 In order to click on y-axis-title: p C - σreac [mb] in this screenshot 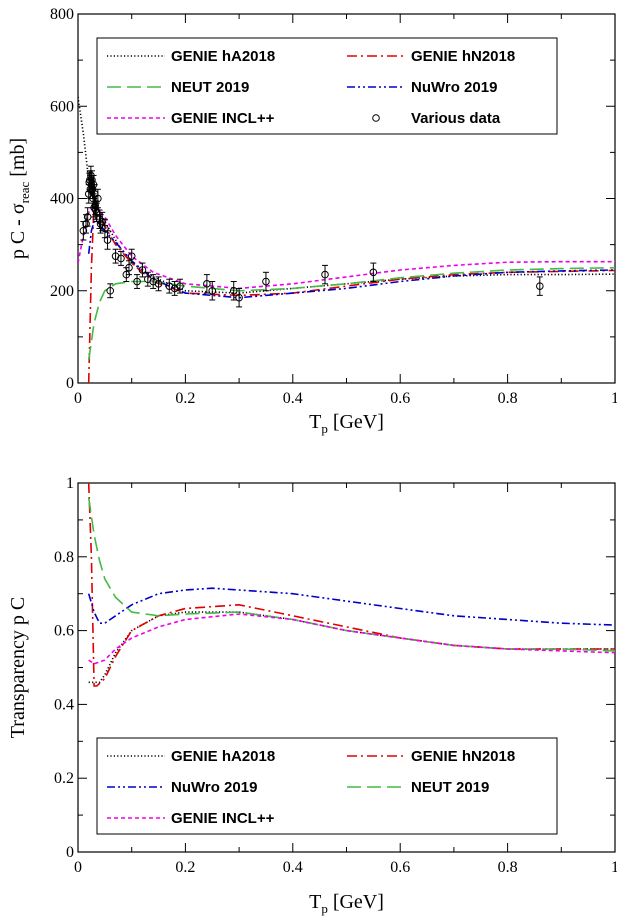, I will do `click(19, 198)`.